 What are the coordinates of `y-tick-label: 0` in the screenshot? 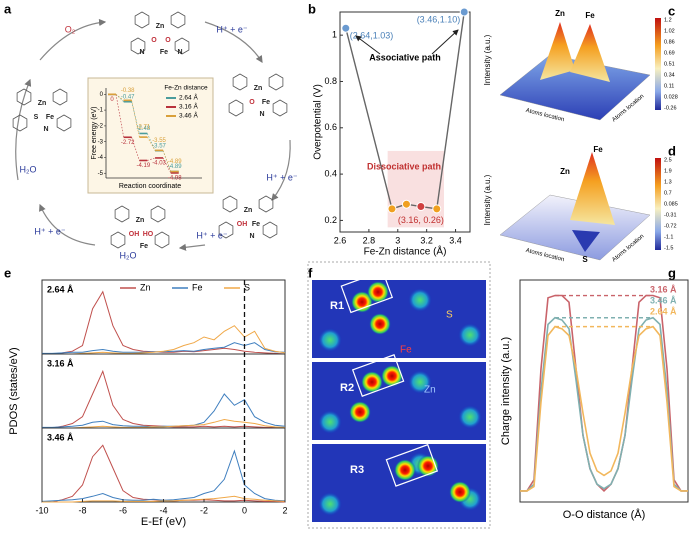 It's located at (102, 95).